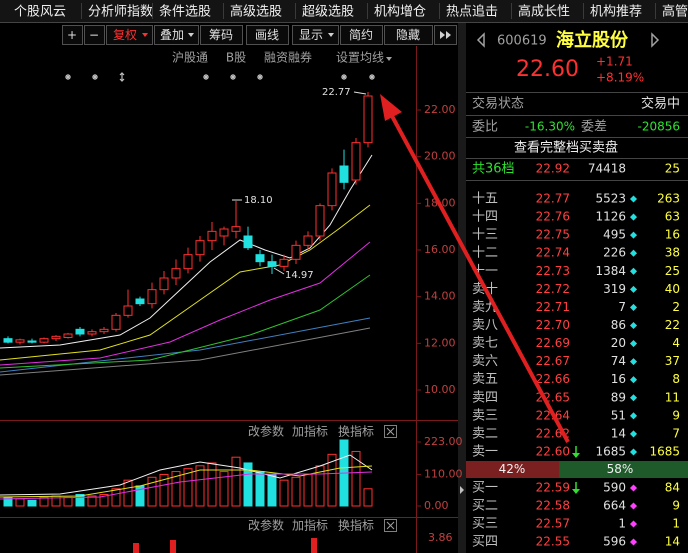  I want to click on stock-code: 600619, so click(522, 41).